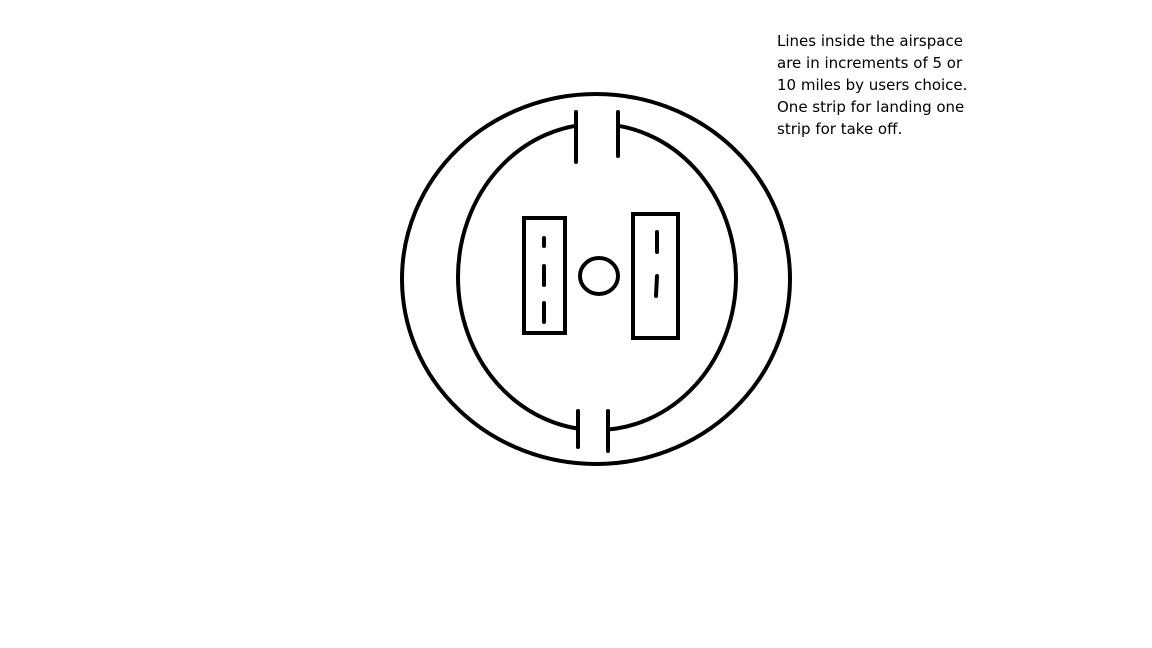 This screenshot has width=1152, height=648. What do you see at coordinates (872, 85) in the screenshot?
I see `annotation-line-3: 10 miles by users choice.` at bounding box center [872, 85].